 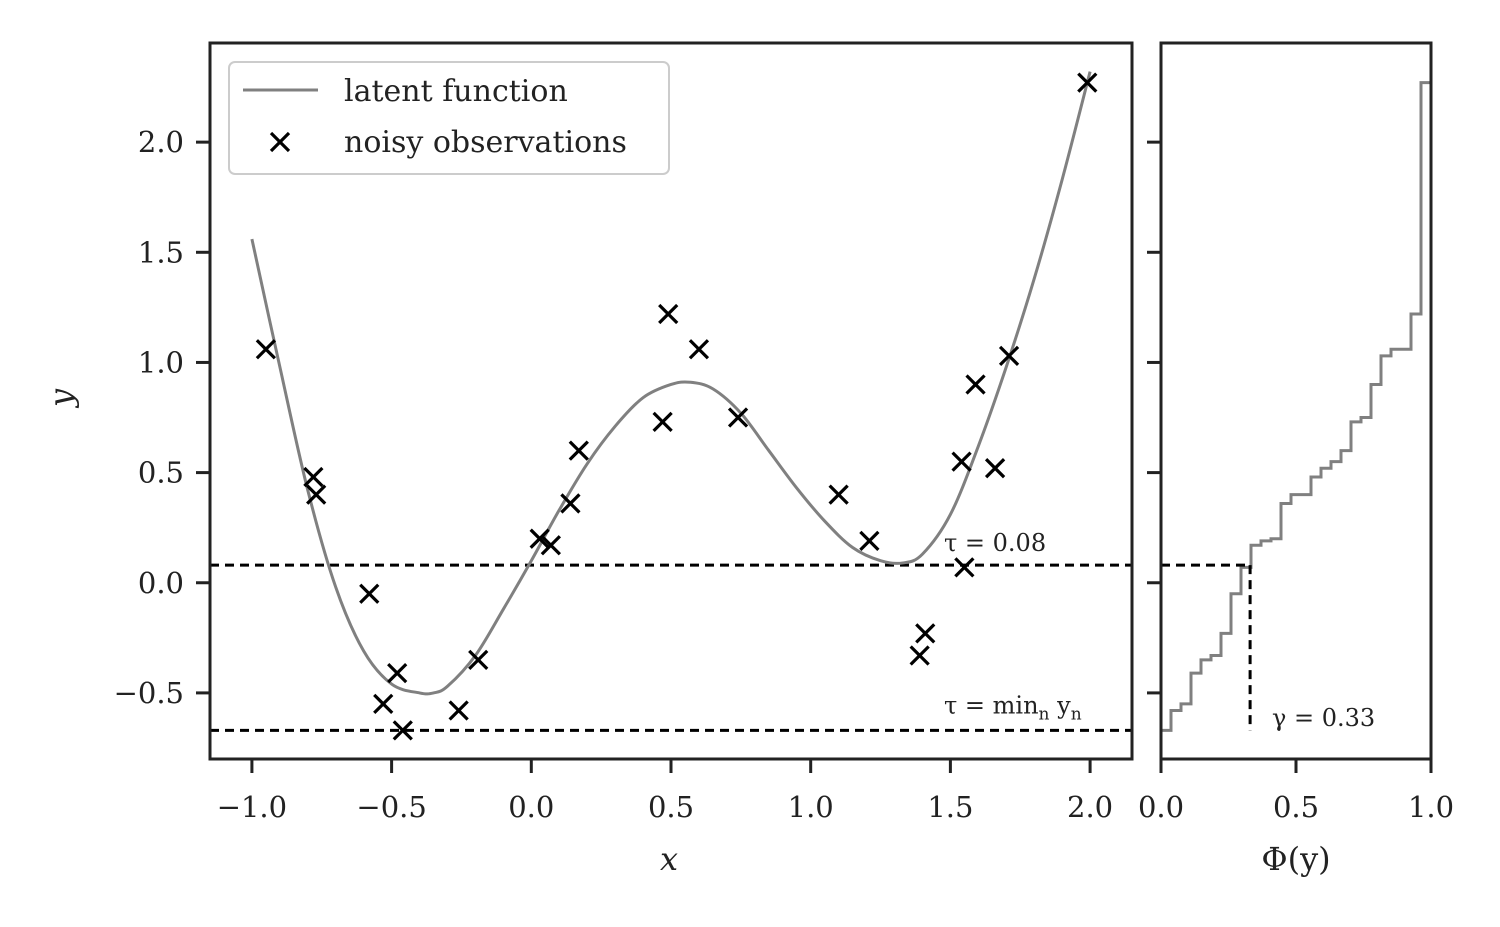 What do you see at coordinates (162, 417) in the screenshot?
I see `y-axis-ticks: −0.5 0.0 0.5 1.0 1.5 2.0` at bounding box center [162, 417].